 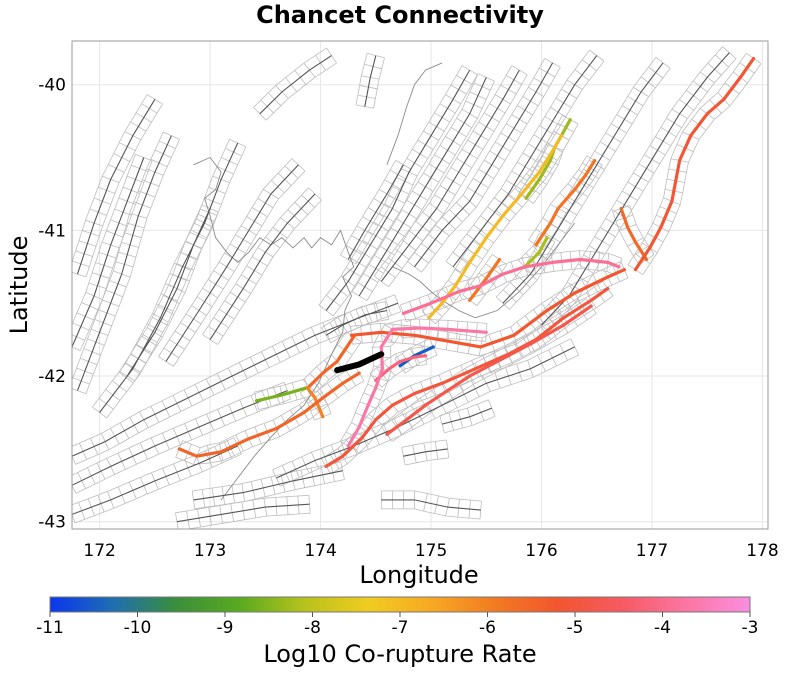 What do you see at coordinates (19, 285) in the screenshot?
I see `y-axis-label: Latitude` at bounding box center [19, 285].